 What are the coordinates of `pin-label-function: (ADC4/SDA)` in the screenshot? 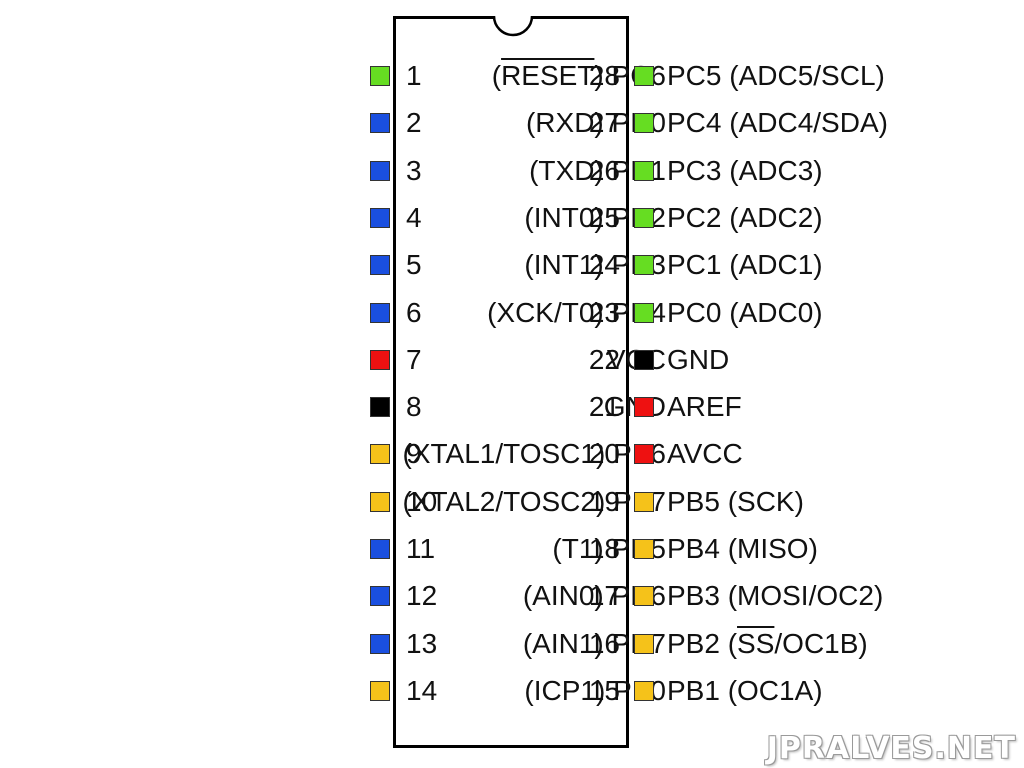 It's located at (808, 123).